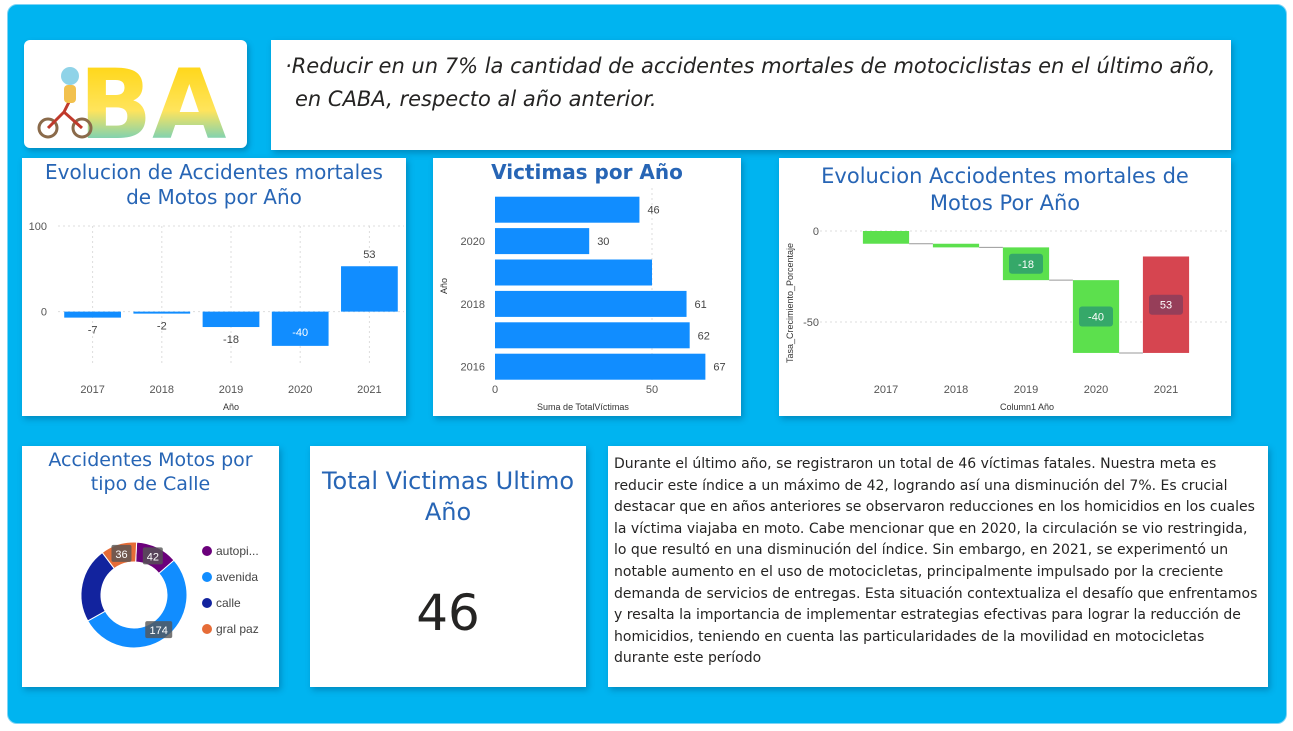 This screenshot has height=731, width=1293. What do you see at coordinates (150, 472) in the screenshot?
I see `chart-4-title: Accidentes Motos por tipo de Calle` at bounding box center [150, 472].